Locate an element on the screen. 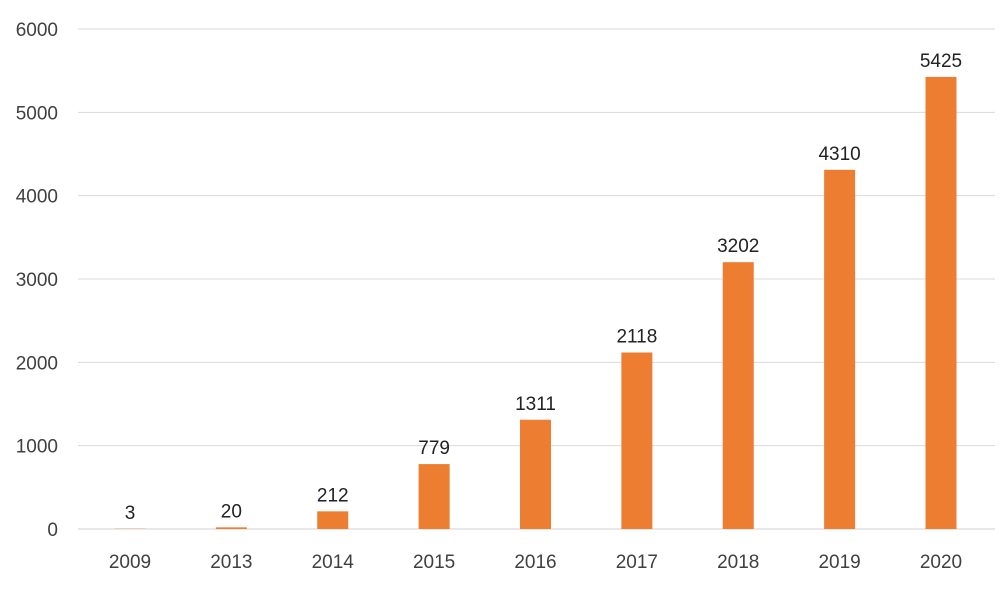 This screenshot has width=1000, height=597. y-tick-label: 0 is located at coordinates (52, 530).